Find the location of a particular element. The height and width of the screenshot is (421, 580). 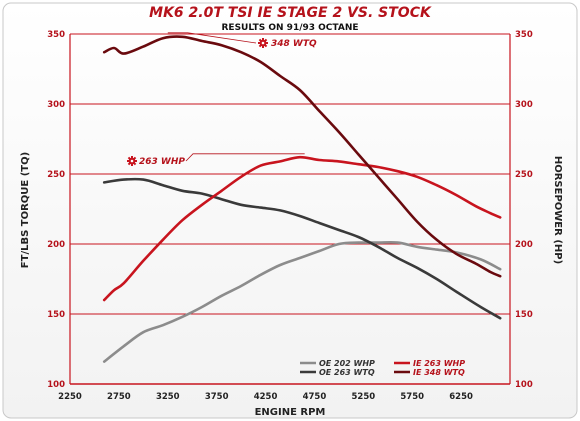

legend-label-oe-202-whp: OE 202 WHP is located at coordinates (347, 363).